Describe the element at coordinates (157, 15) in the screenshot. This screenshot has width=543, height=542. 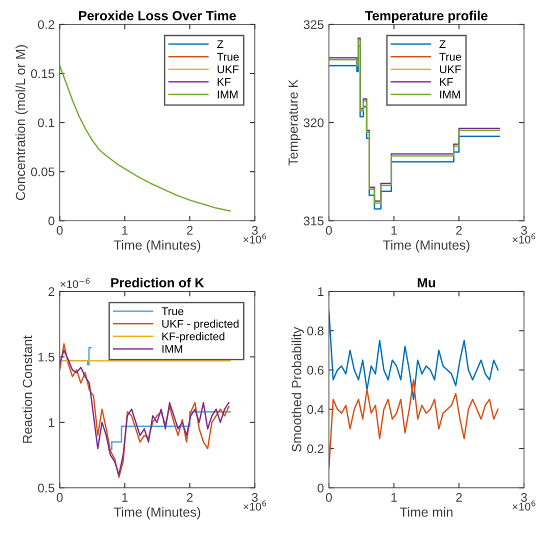
I see `chart-title: Peroxide Loss Over Time` at that location.